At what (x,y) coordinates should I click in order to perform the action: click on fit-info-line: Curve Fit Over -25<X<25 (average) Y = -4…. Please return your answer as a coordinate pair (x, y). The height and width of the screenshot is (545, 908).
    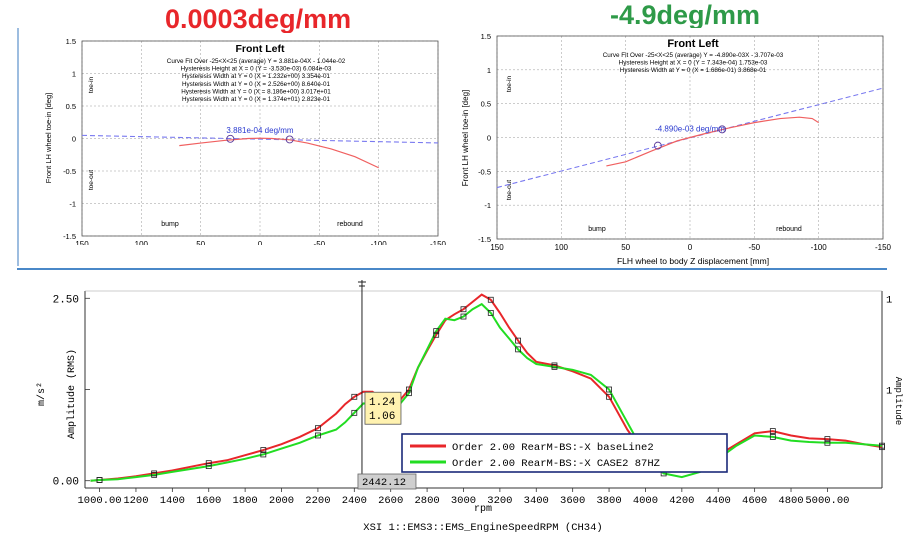
    Looking at the image, I should click on (693, 55).